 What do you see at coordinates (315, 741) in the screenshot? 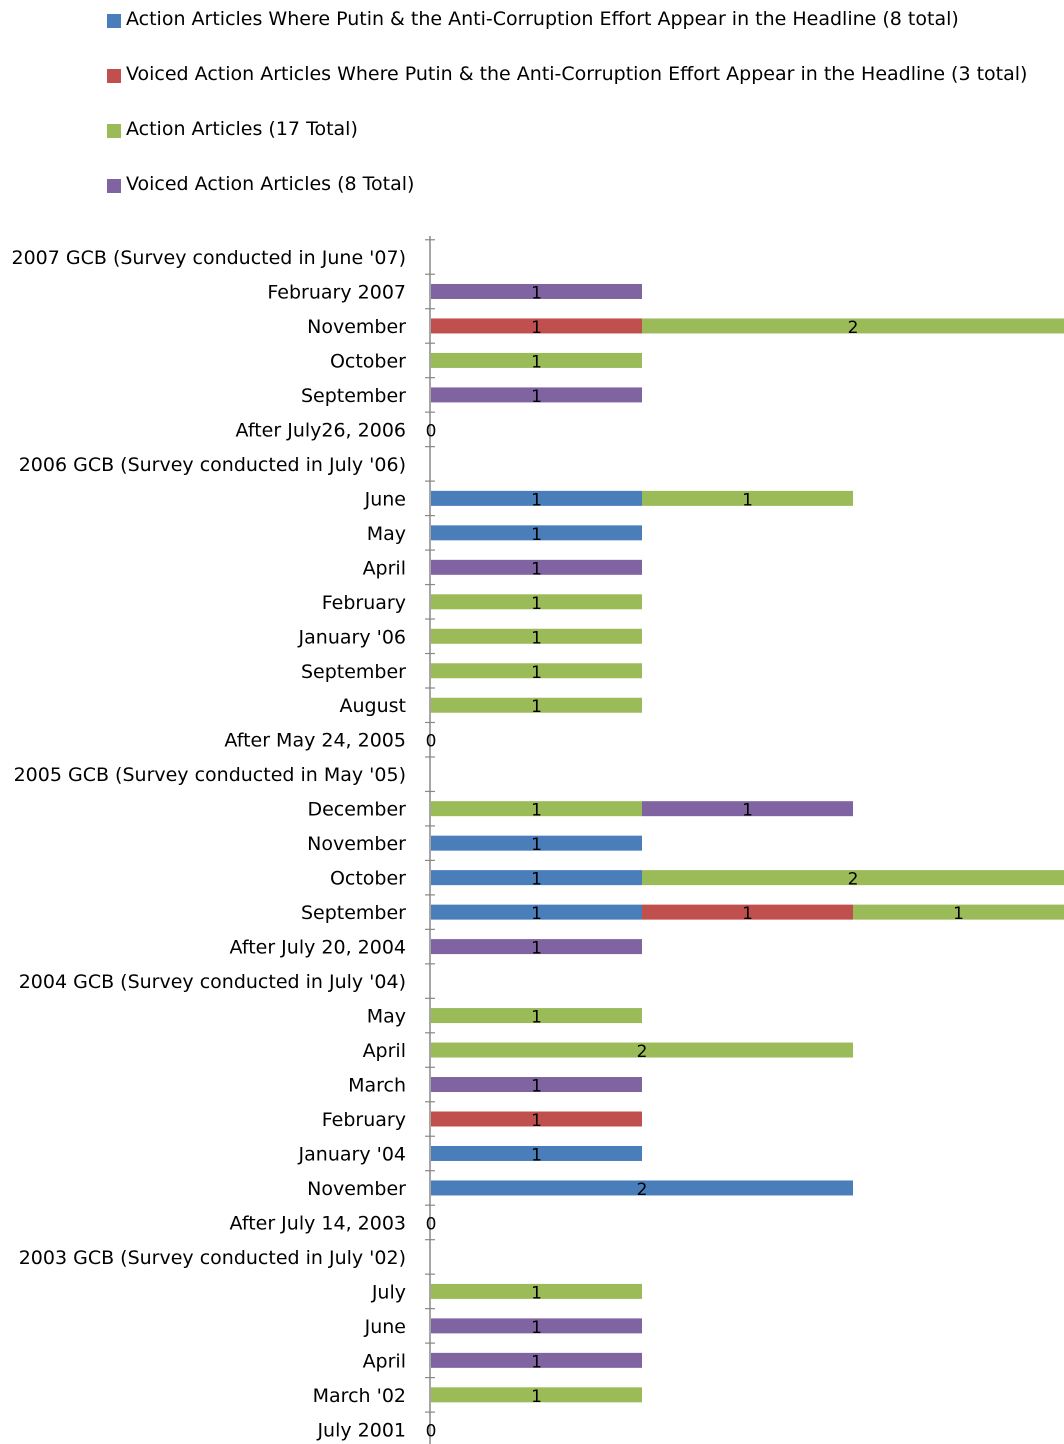
I see `category-tick-label: After May 24, 2005` at bounding box center [315, 741].